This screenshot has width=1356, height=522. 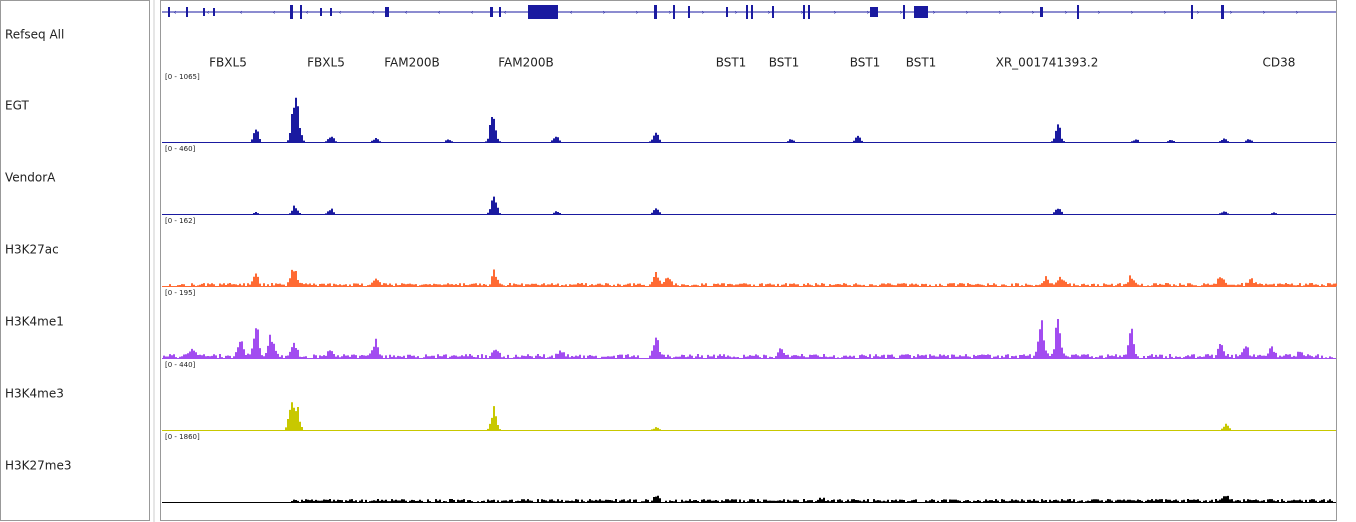 What do you see at coordinates (34, 394) in the screenshot?
I see `track-name: H3K4me3` at bounding box center [34, 394].